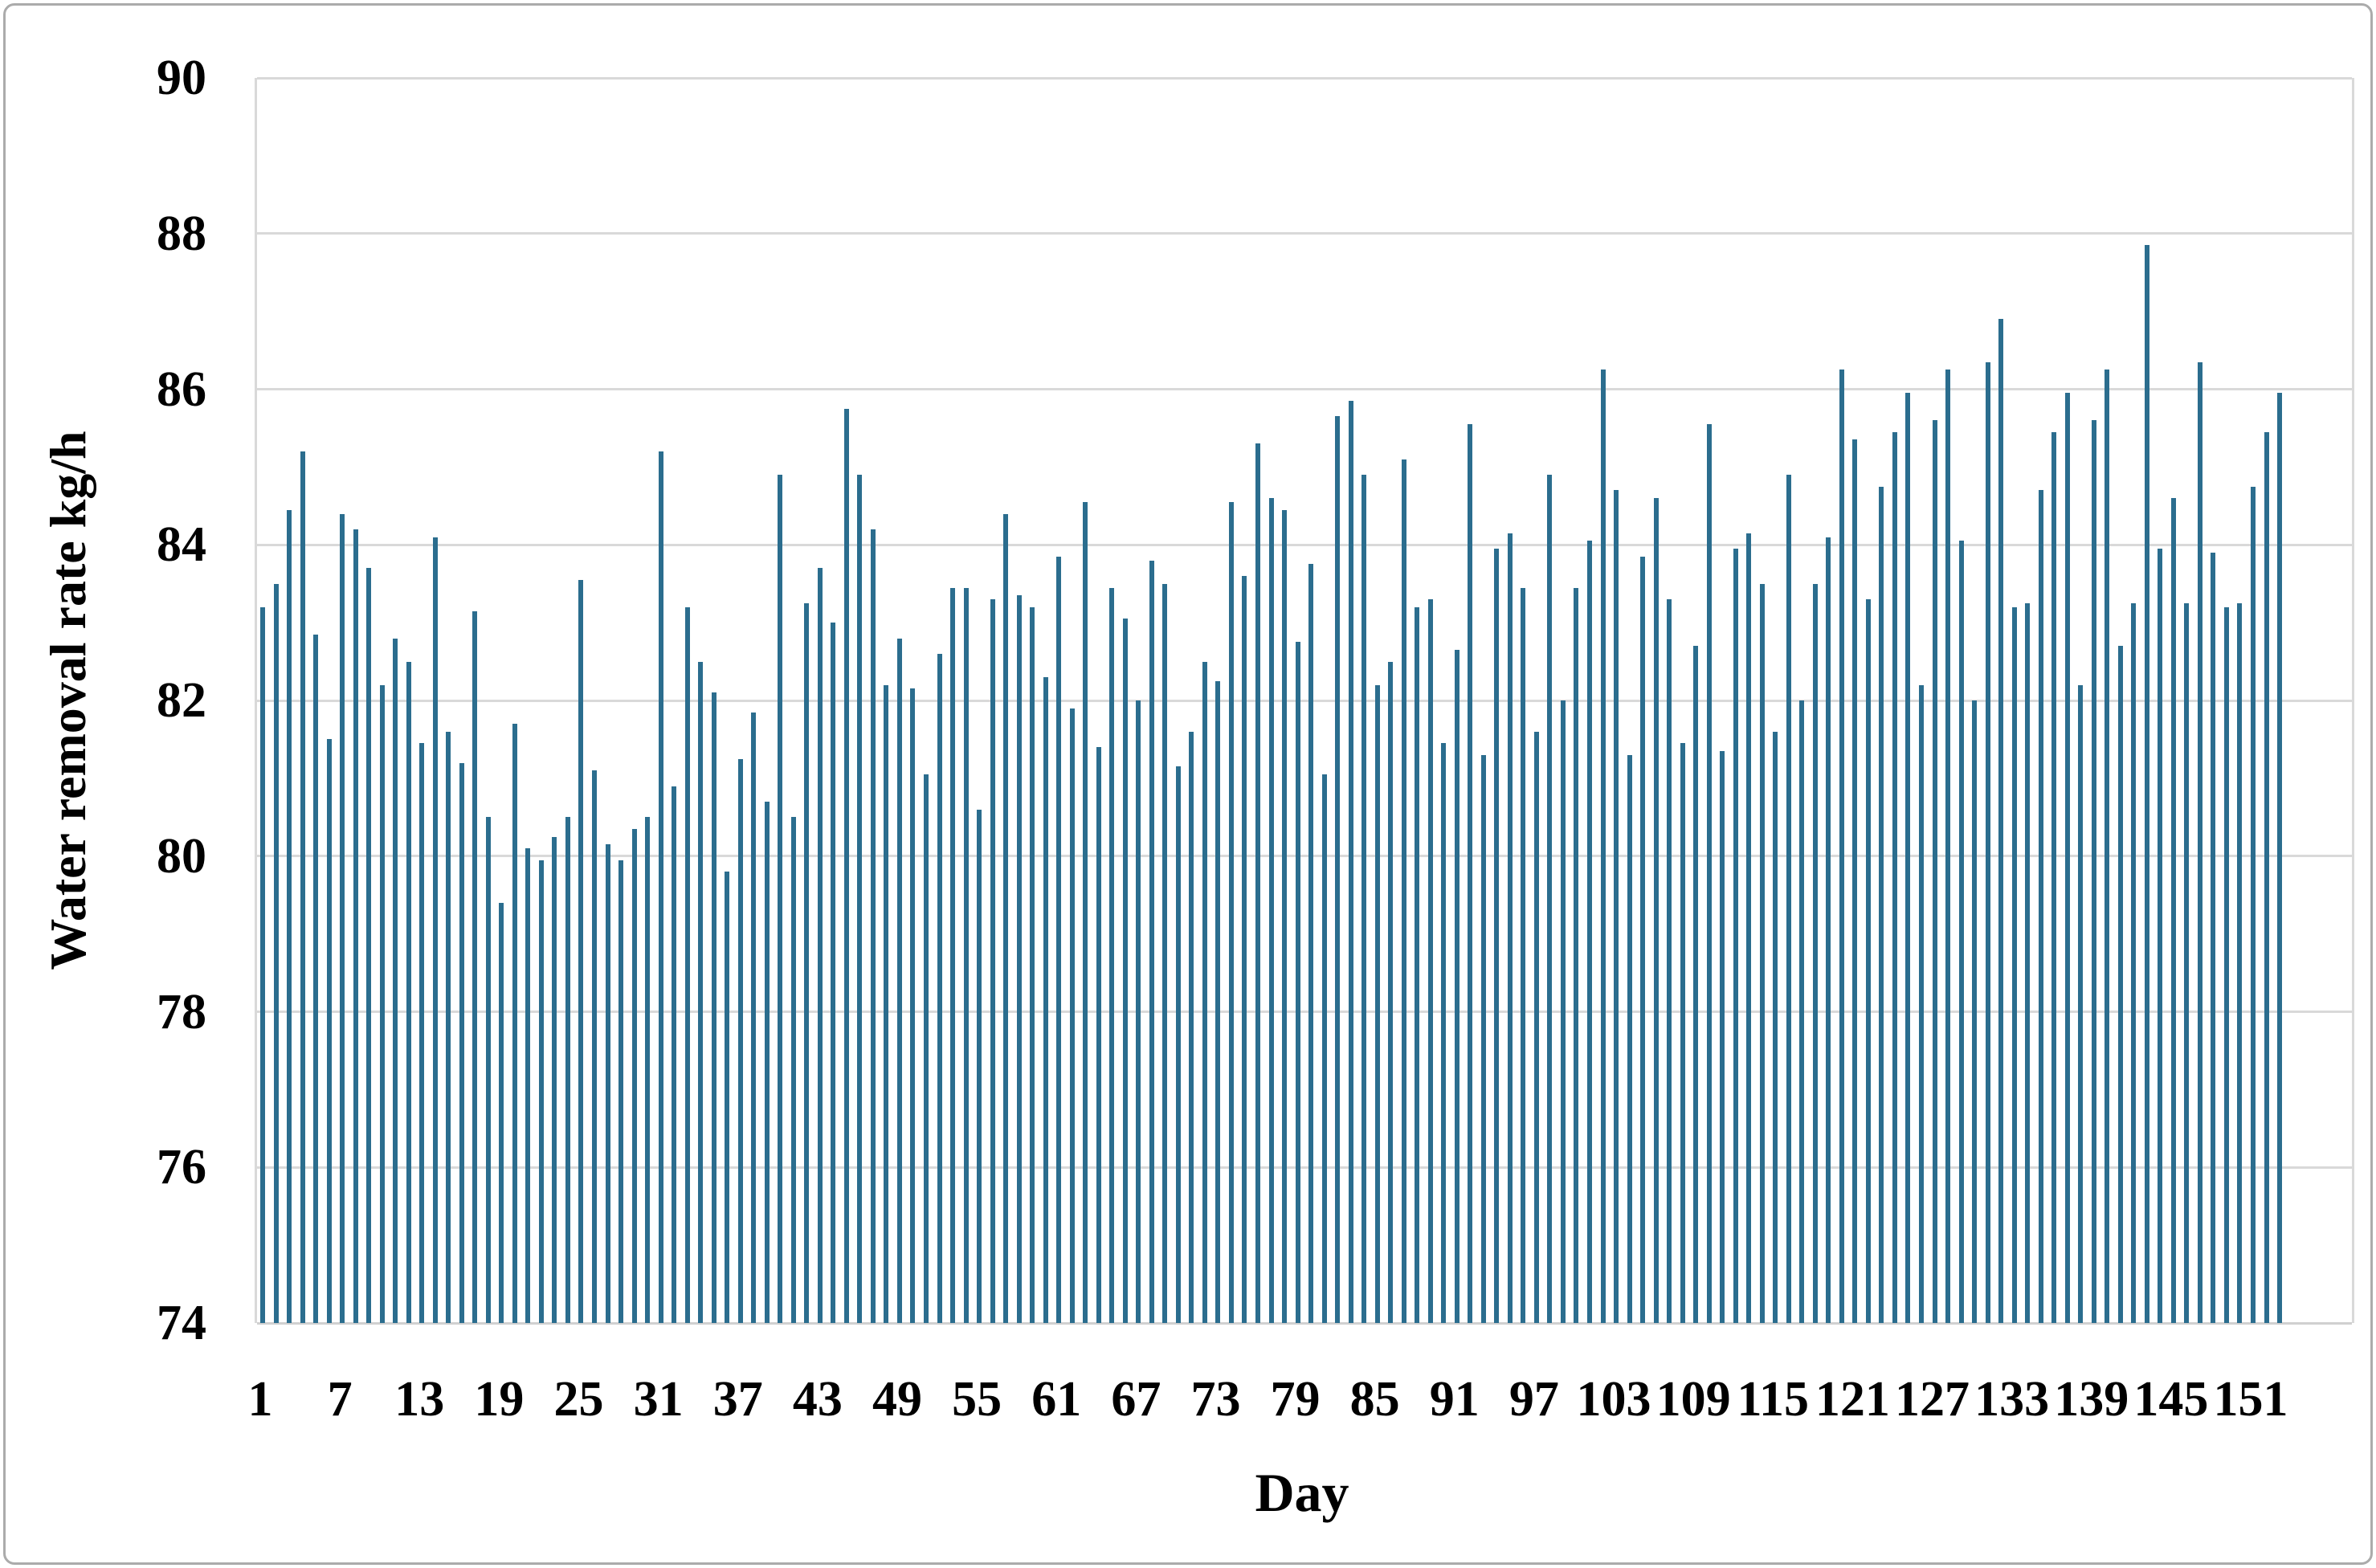 Image resolution: width=2376 pixels, height=1568 pixels. Describe the element at coordinates (1454, 1399) in the screenshot. I see `x-tick-label-91: 91` at that location.